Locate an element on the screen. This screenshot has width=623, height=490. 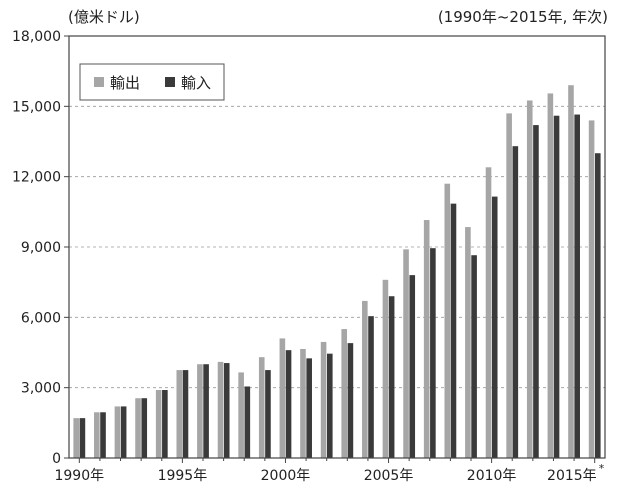
y-axis-ticks: 0 3,000 6,000 9,000 12,000 15,000 18,000 is located at coordinates (40, 248).